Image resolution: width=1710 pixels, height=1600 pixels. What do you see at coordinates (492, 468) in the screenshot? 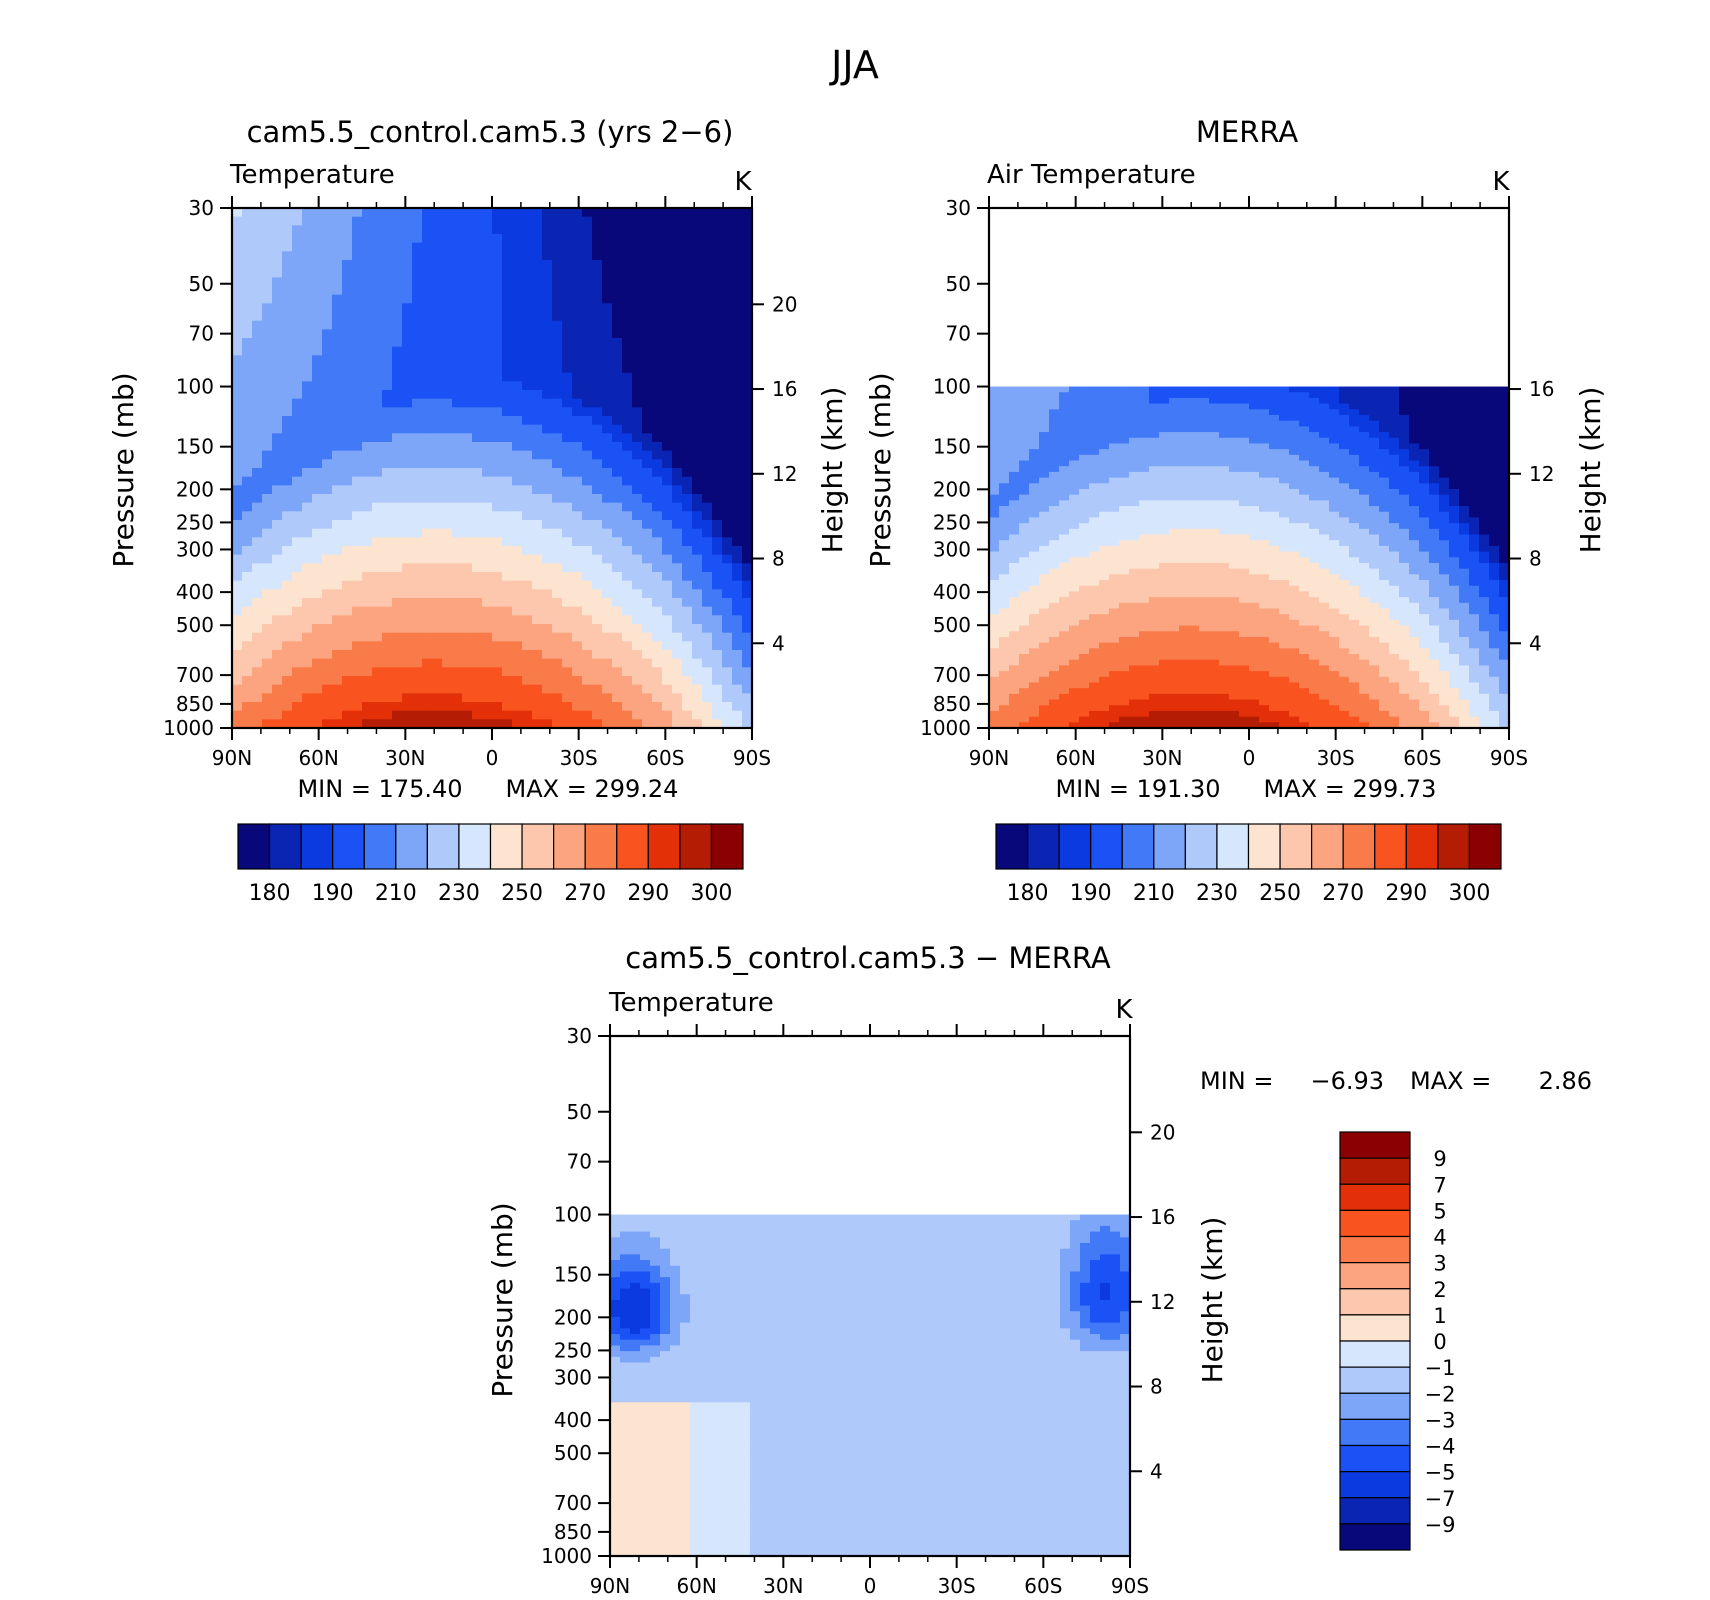
I see `field-cells` at bounding box center [492, 468].